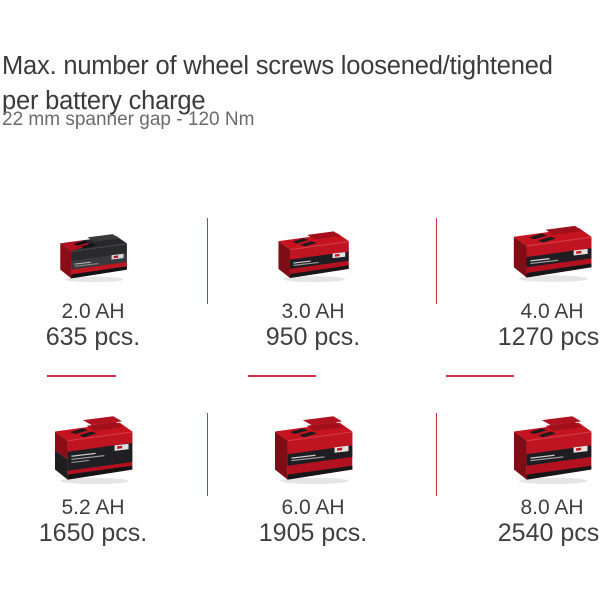 Image resolution: width=600 pixels, height=600 pixels. What do you see at coordinates (533, 285) in the screenshot?
I see `battery-cell-4ah: 4.0 AH 1270 pcs.` at bounding box center [533, 285].